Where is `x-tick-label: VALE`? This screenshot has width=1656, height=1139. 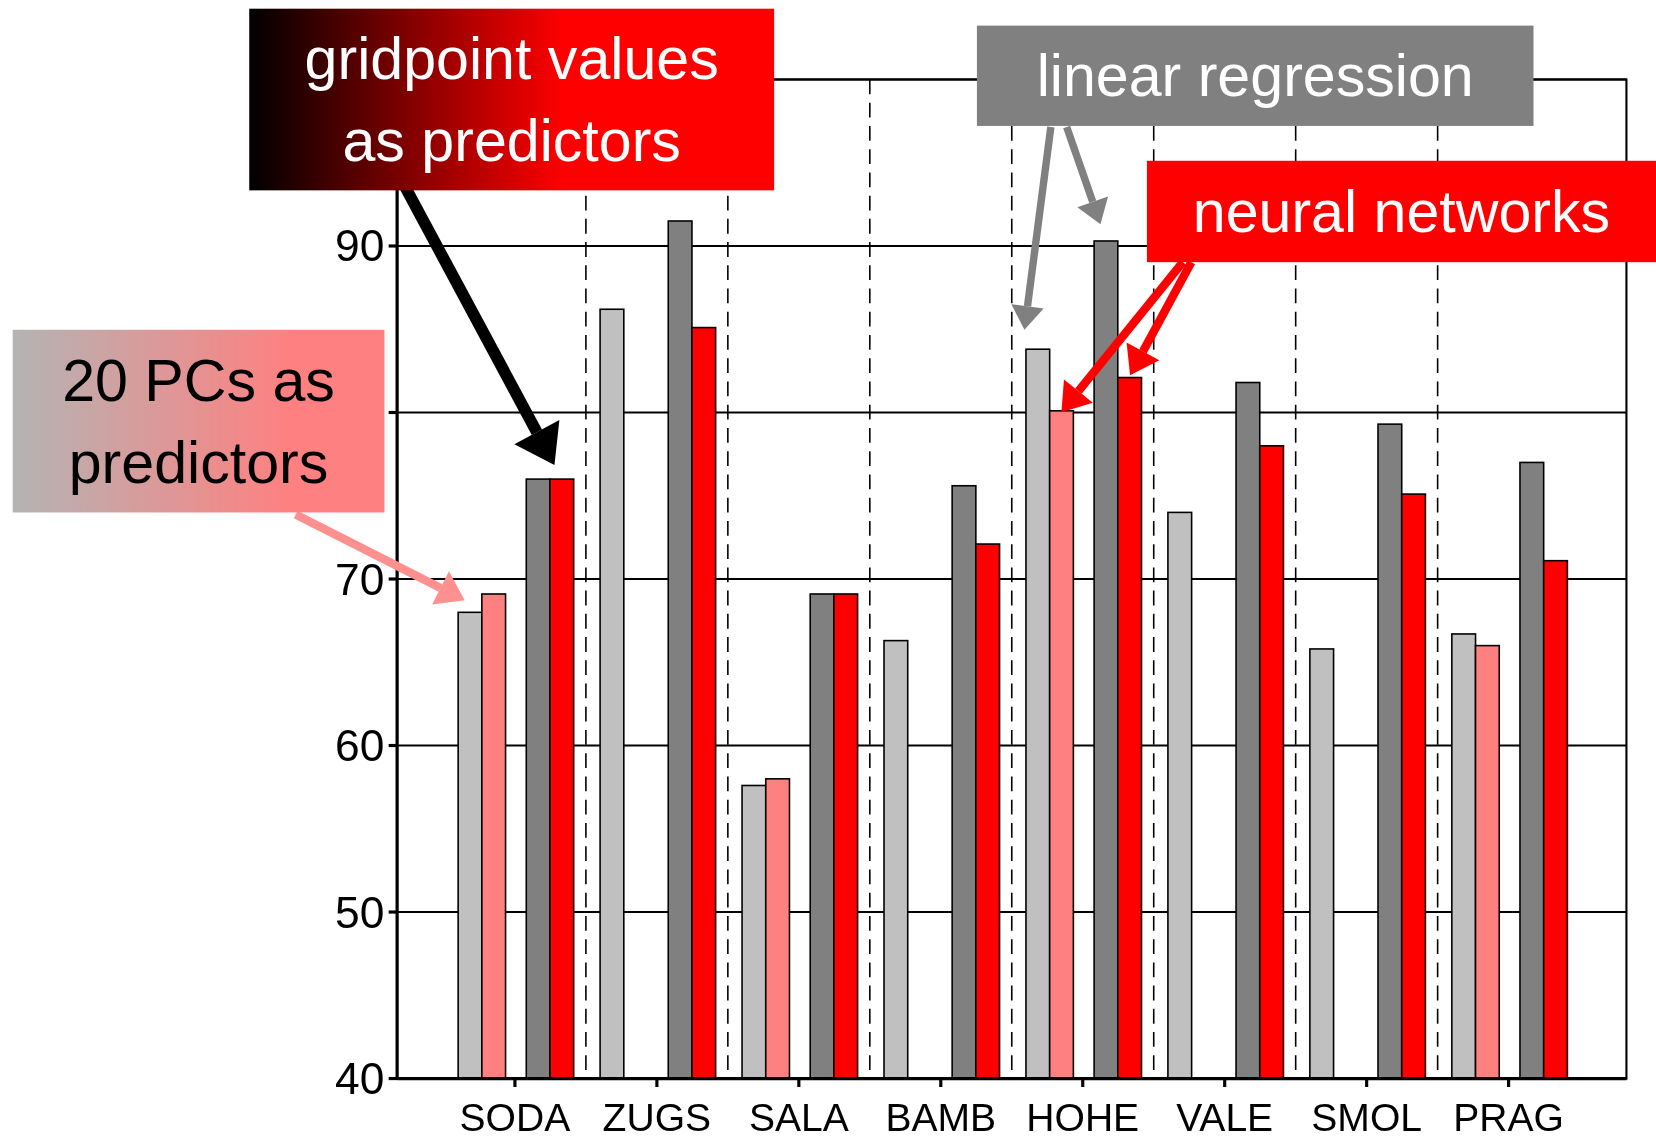
x-tick-label: VALE is located at coordinates (1225, 1117).